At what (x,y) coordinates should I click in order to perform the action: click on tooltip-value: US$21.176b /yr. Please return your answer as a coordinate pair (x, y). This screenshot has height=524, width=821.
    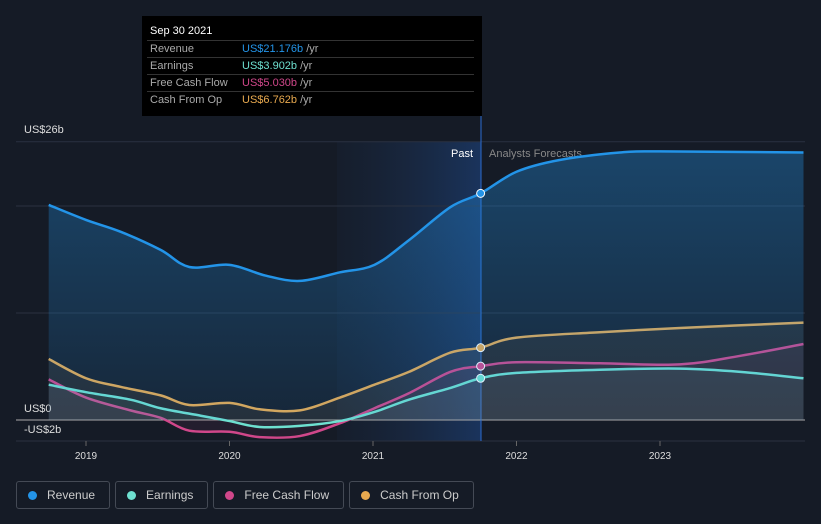
    Looking at the image, I should click on (280, 49).